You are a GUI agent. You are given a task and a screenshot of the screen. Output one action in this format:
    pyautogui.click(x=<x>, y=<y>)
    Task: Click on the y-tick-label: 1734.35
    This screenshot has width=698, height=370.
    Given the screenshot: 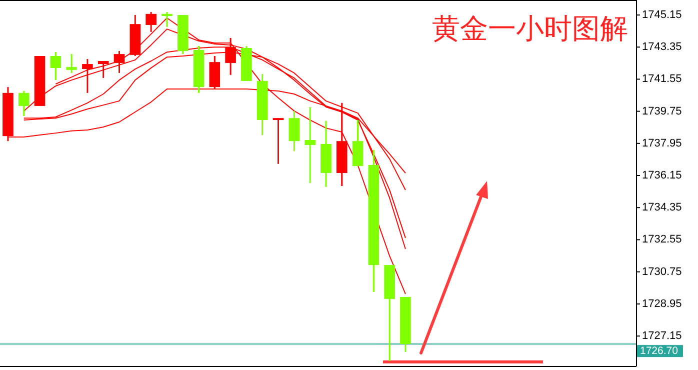 What is the action you would take?
    pyautogui.click(x=662, y=208)
    